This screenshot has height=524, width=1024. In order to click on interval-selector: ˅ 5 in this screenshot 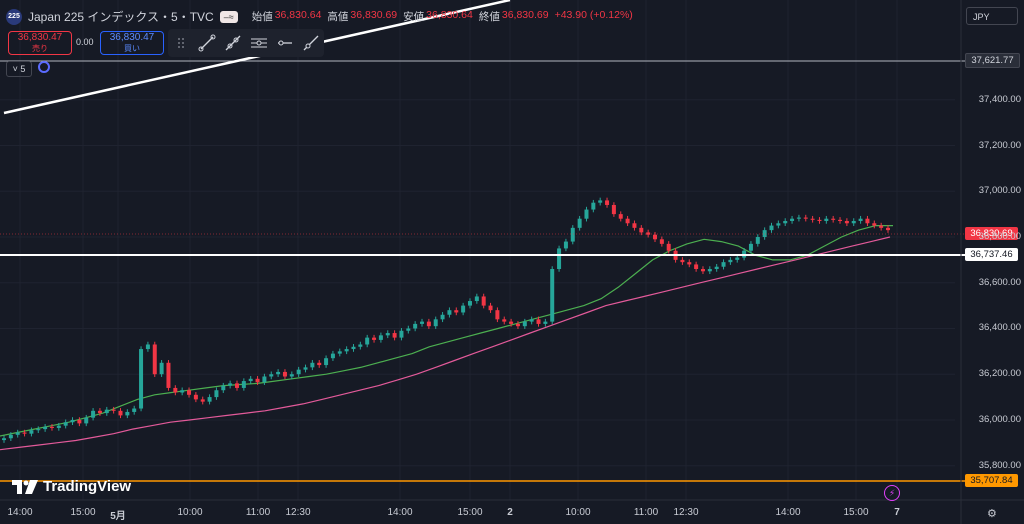, I will do `click(19, 69)`.